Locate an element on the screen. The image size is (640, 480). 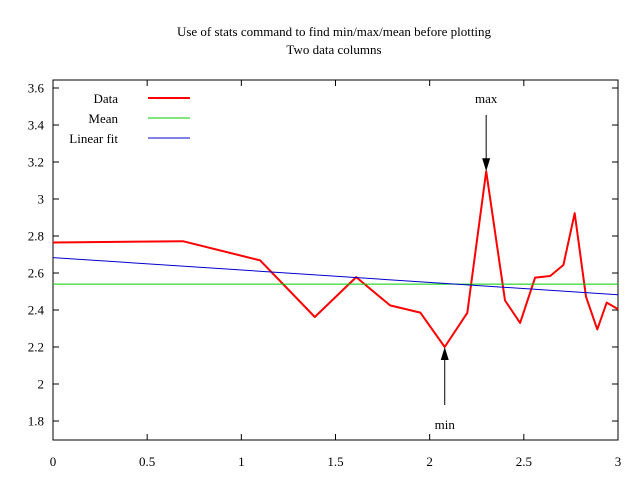
y-tick-label: 2.6 is located at coordinates (36, 273).